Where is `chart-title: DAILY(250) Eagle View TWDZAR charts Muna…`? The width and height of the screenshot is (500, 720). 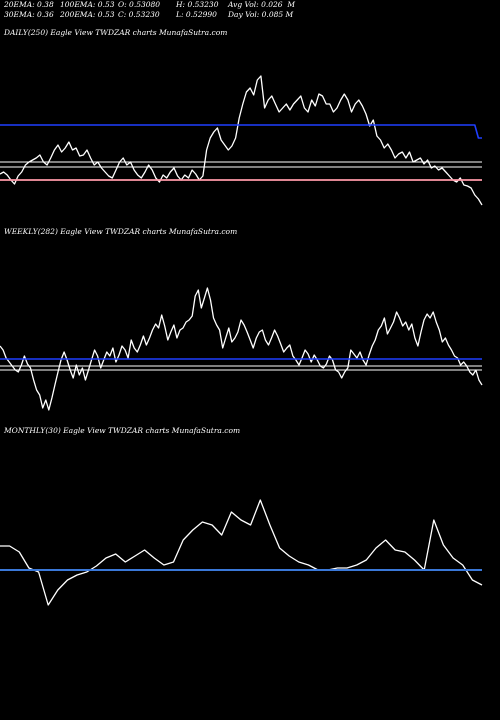
chart-title: DAILY(250) Eagle View TWDZAR charts Muna… is located at coordinates (115, 32).